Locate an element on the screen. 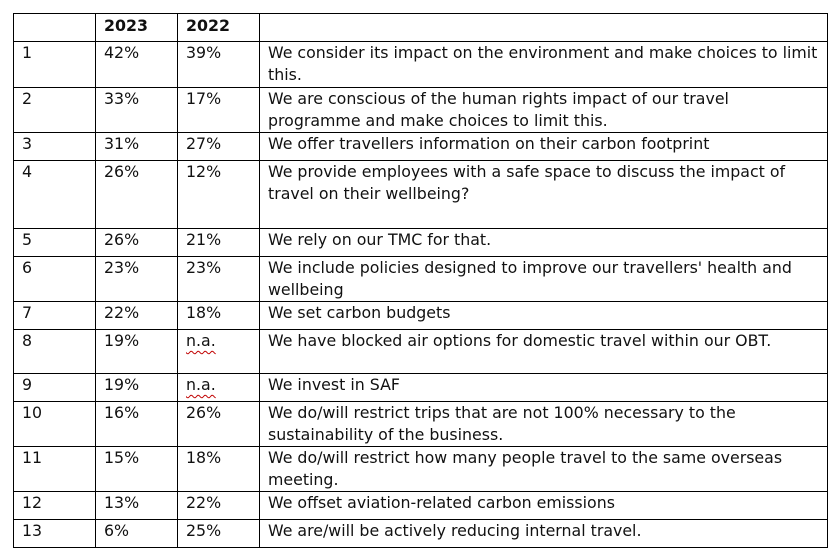  row-rank: 13 is located at coordinates (32, 530).